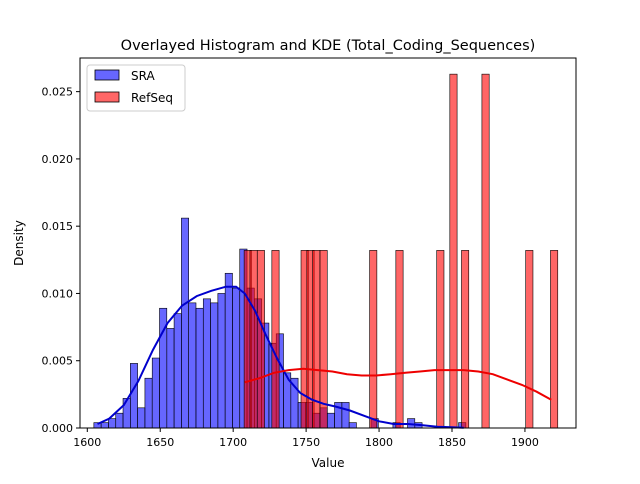 This screenshot has width=640, height=484. I want to click on x-axis-ticks: 1600 1650 1700 1750 1800 1850 1900, so click(306, 438).